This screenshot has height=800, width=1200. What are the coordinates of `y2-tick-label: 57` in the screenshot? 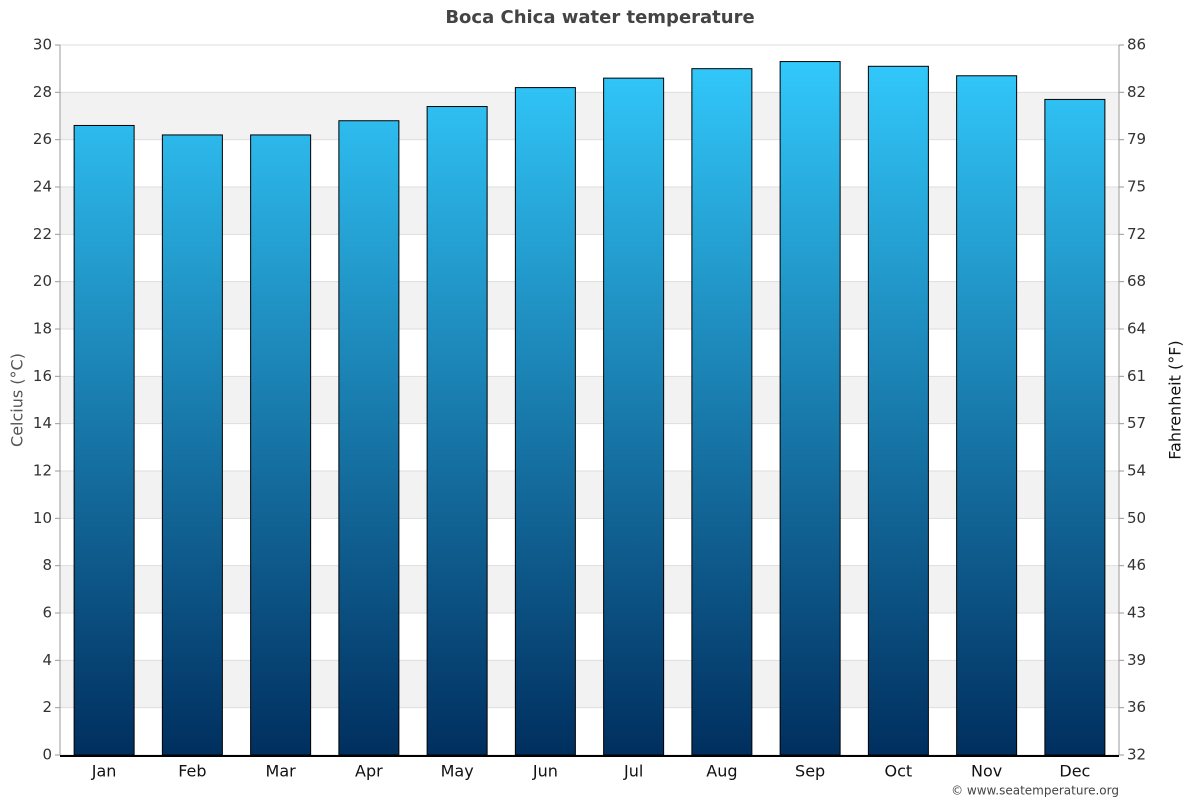 It's located at (1136, 423).